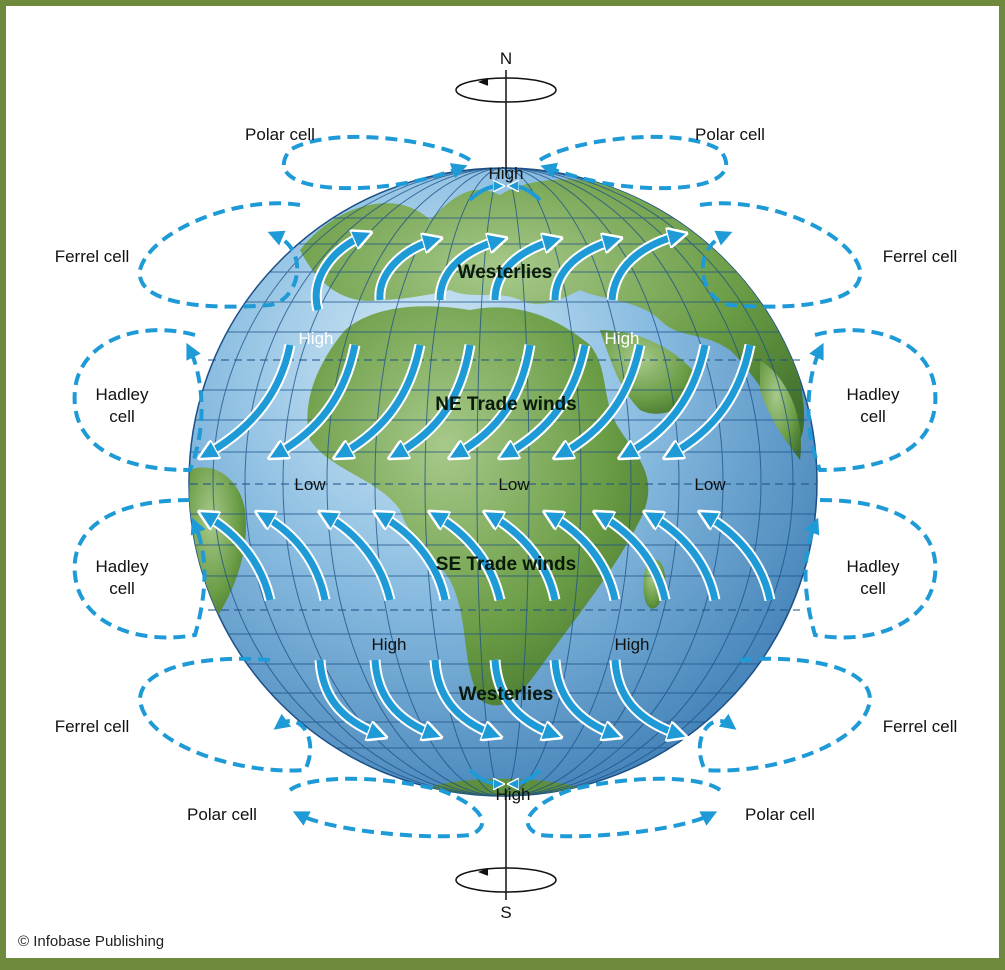  What do you see at coordinates (873, 416) in the screenshot?
I see `hadley-cell-ne-label-line2: cell` at bounding box center [873, 416].